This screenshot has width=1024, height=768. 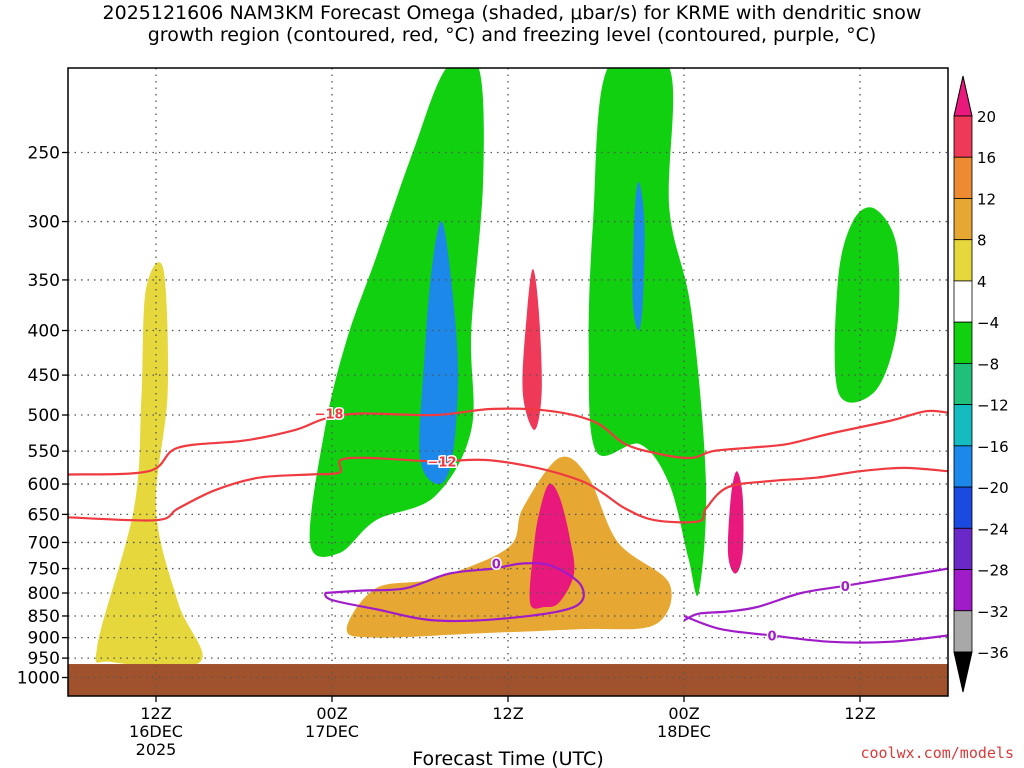 What do you see at coordinates (38, 679) in the screenshot?
I see `y-tick-label: 1000` at bounding box center [38, 679].